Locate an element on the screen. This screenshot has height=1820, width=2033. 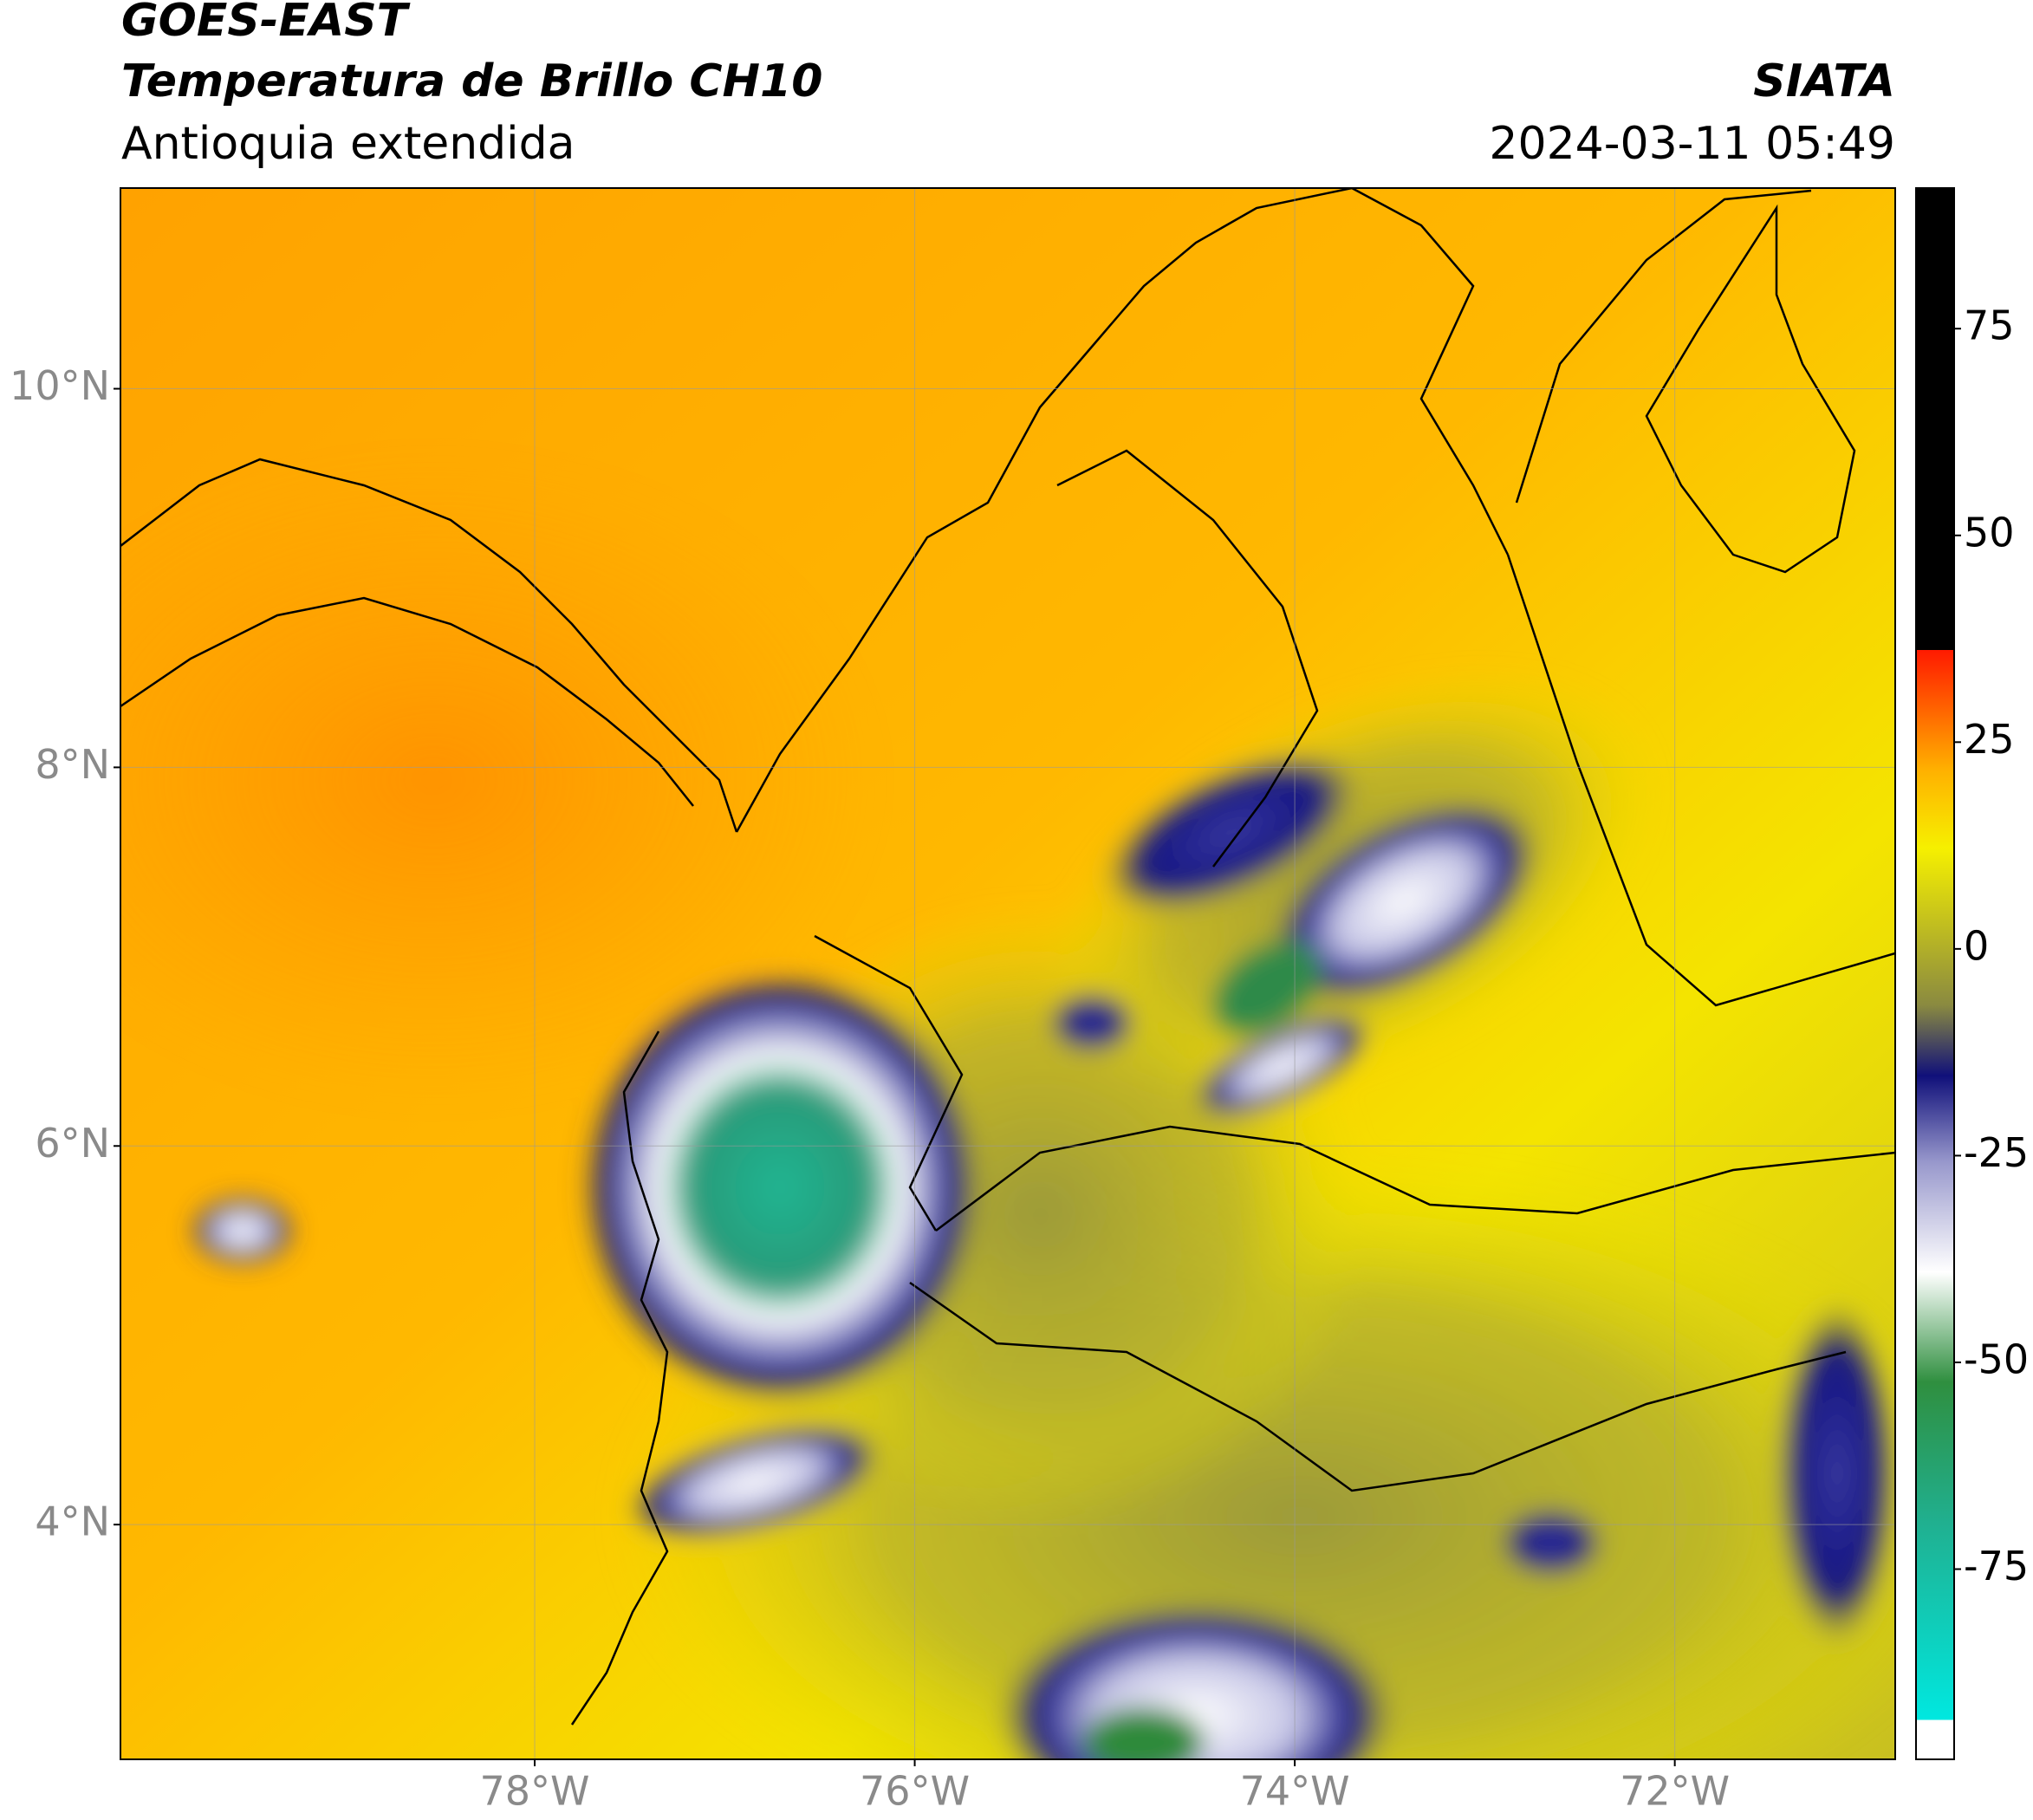
colorbar-tick-label: -50 is located at coordinates (1997, 1359).